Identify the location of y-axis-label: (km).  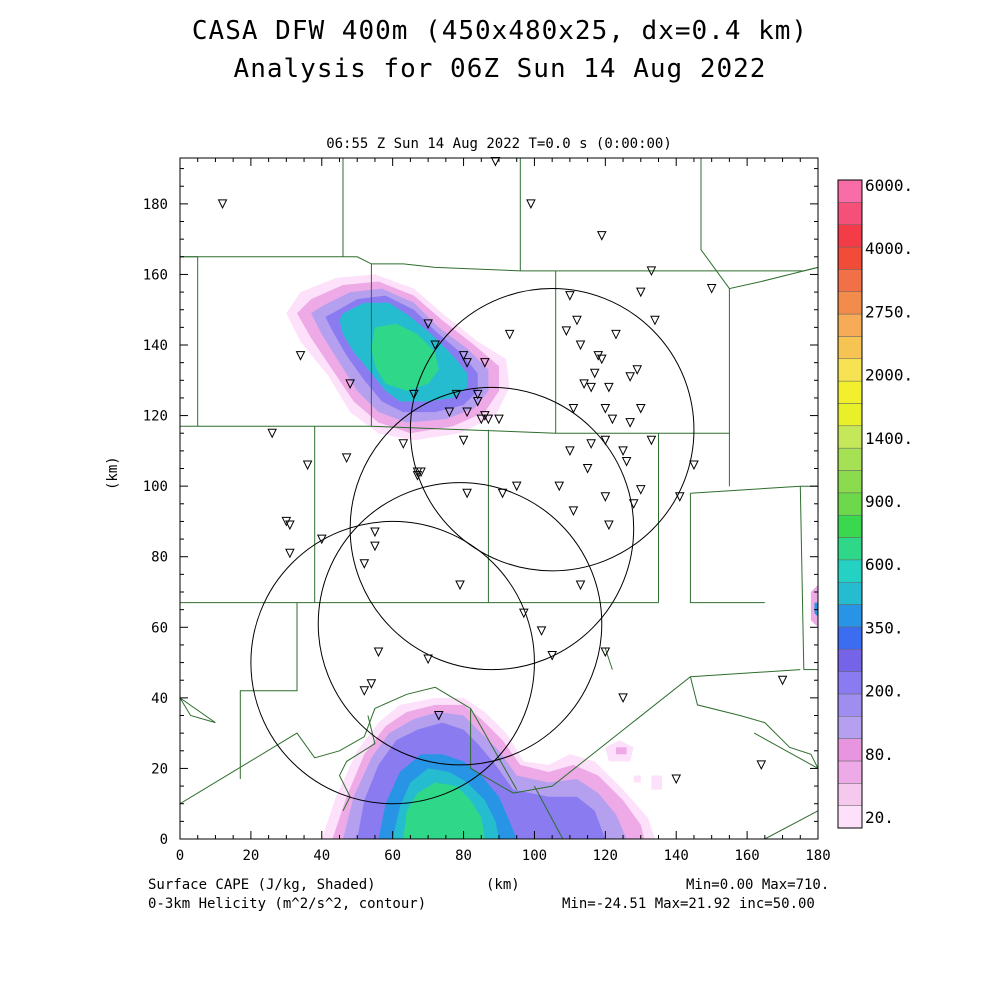
(113, 473).